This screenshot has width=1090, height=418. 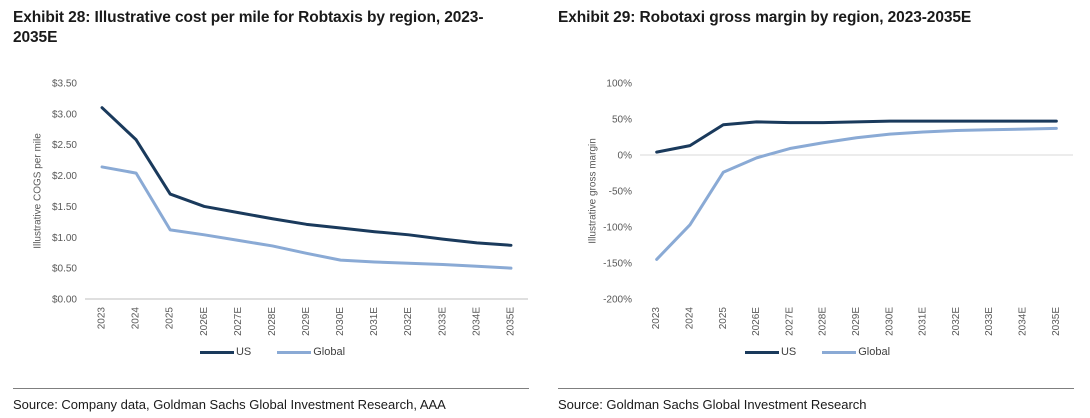 What do you see at coordinates (64, 269) in the screenshot?
I see `y-axis-tick-label: $0.50` at bounding box center [64, 269].